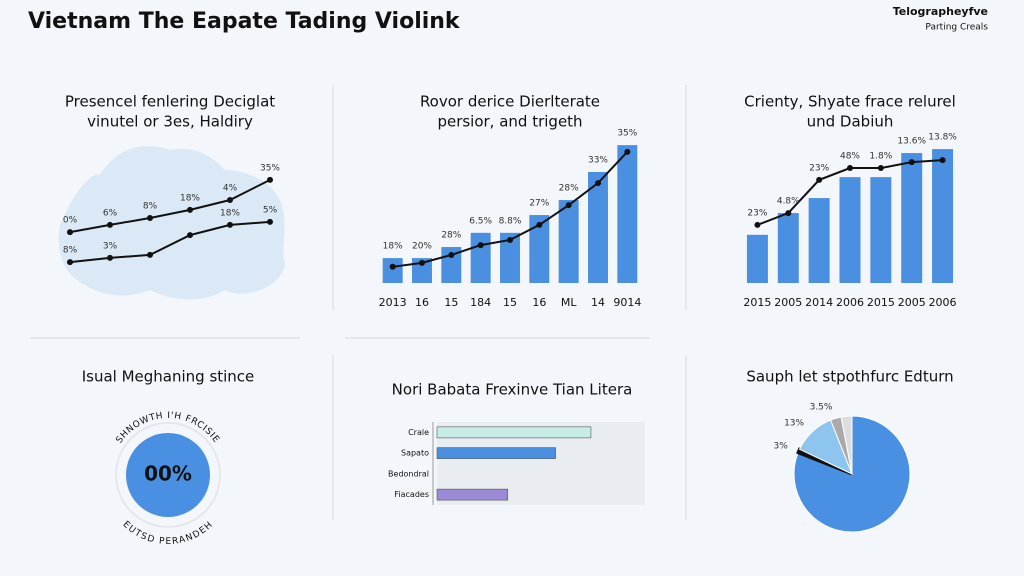 This screenshot has width=1024, height=576. Describe the element at coordinates (411, 494) in the screenshot. I see `y-tick-label: Fiacades` at that location.